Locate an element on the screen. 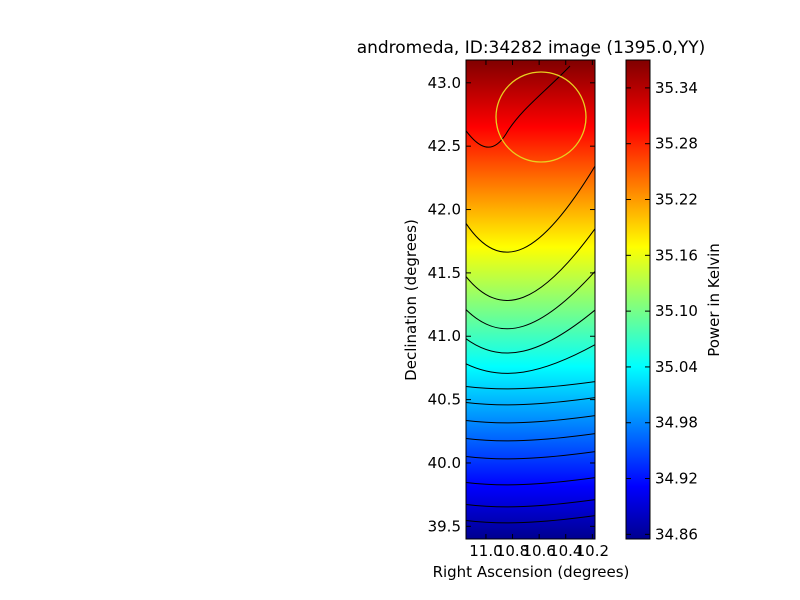 Image resolution: width=800 pixels, height=600 pixels. x-axis-label: Right Ascension (degrees) is located at coordinates (531, 572).